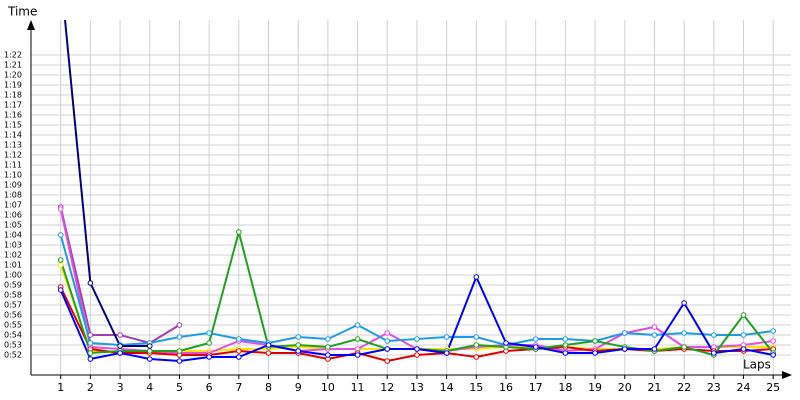 The height and width of the screenshot is (400, 800). What do you see at coordinates (773, 387) in the screenshot?
I see `x-tick-label: 25` at bounding box center [773, 387].